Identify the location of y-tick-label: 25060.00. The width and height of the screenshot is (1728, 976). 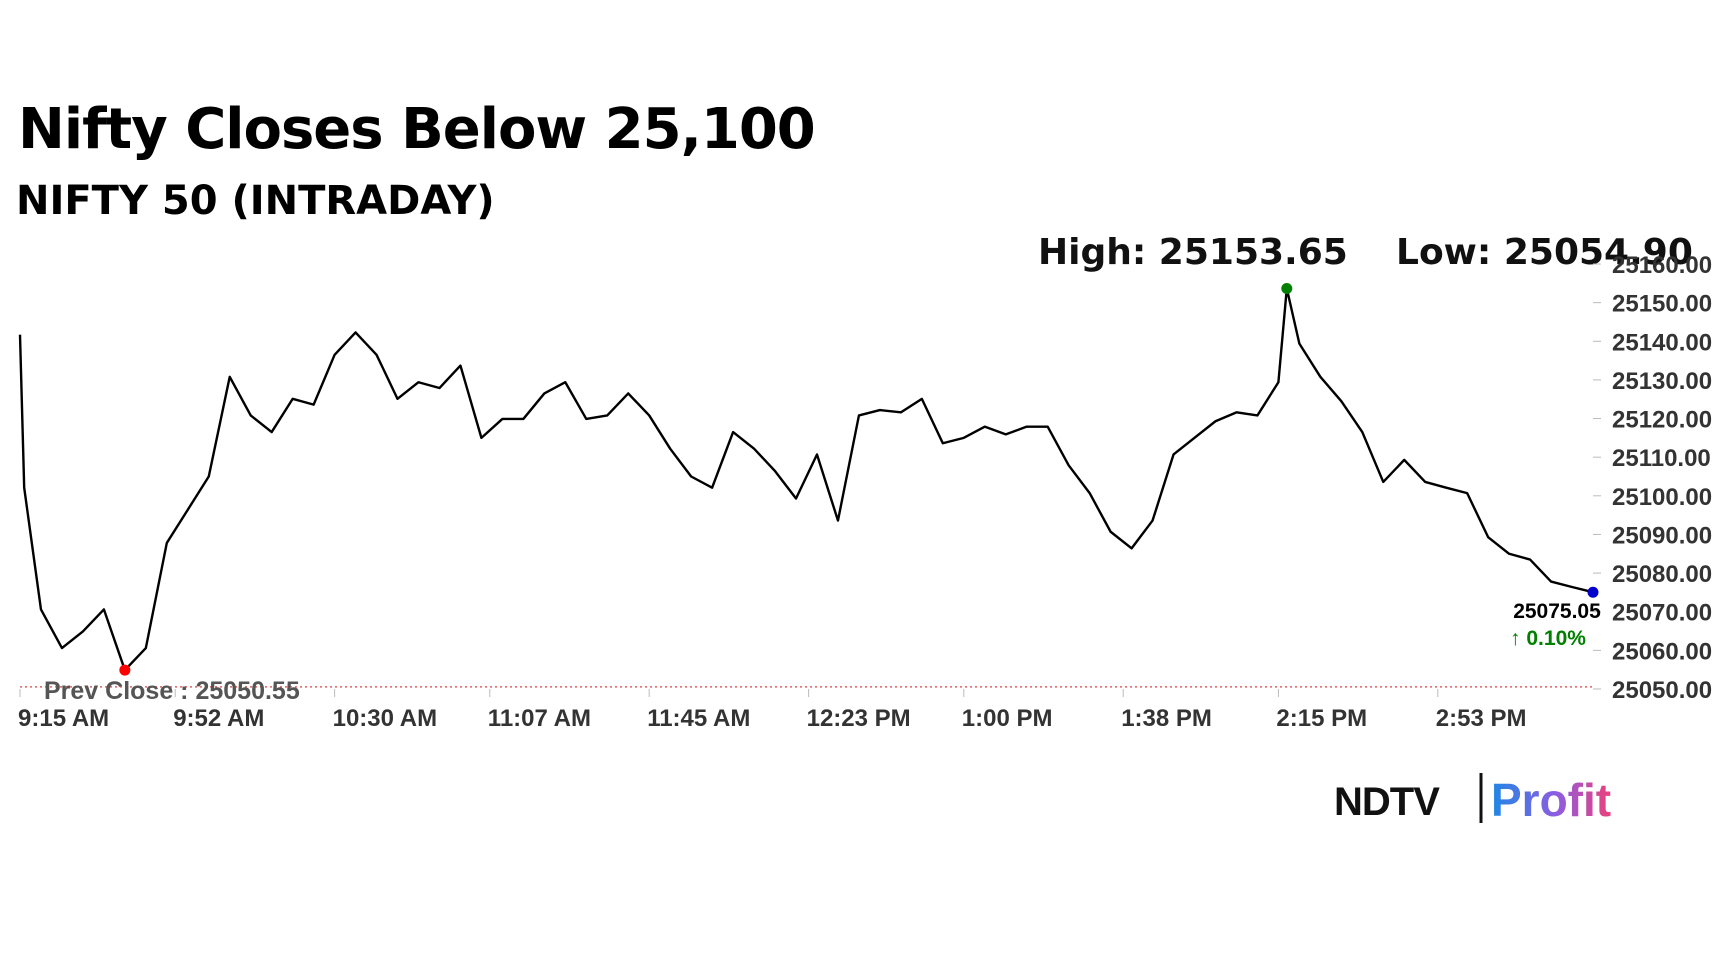
(1662, 651).